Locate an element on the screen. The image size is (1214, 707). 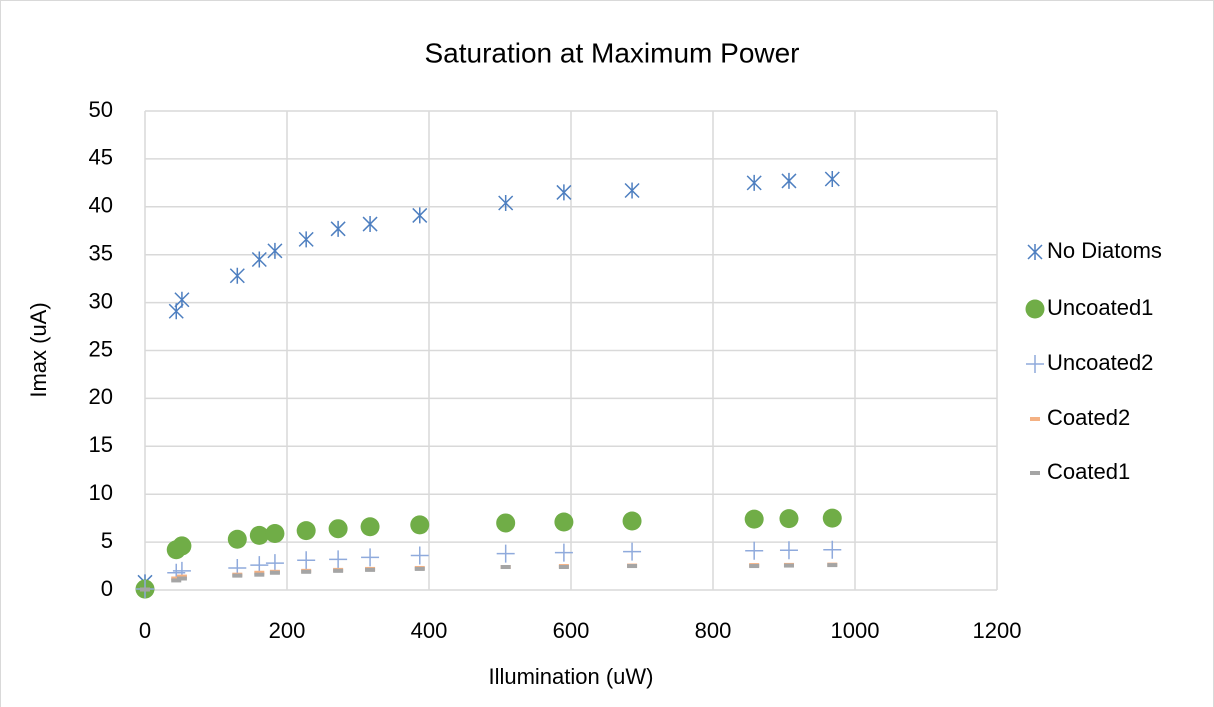
y-tick-label: 50 is located at coordinates (101, 109).